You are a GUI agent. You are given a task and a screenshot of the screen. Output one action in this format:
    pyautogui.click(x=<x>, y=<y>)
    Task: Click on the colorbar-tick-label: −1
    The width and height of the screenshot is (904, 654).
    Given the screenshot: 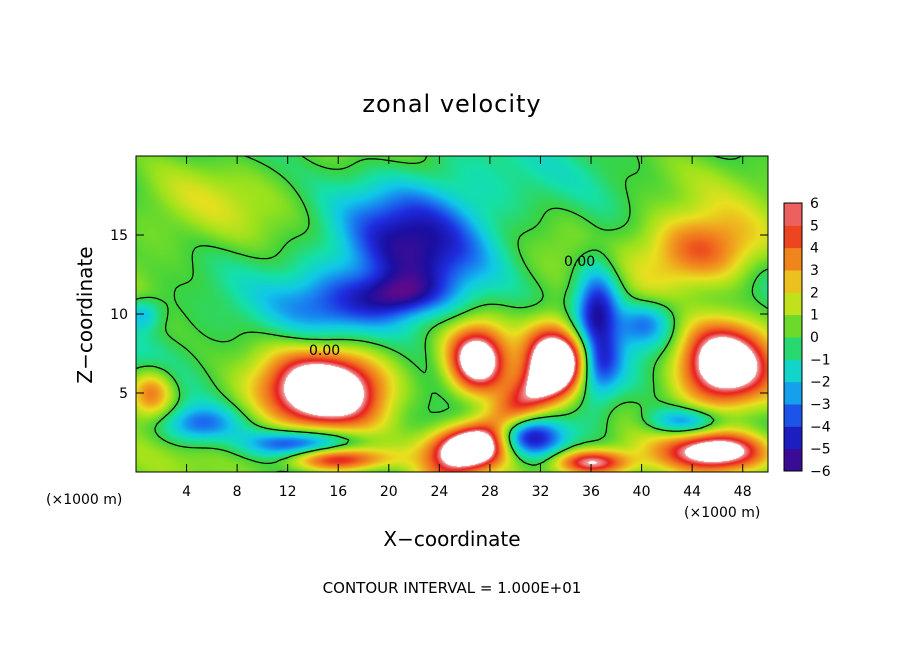 What is the action you would take?
    pyautogui.click(x=820, y=360)
    